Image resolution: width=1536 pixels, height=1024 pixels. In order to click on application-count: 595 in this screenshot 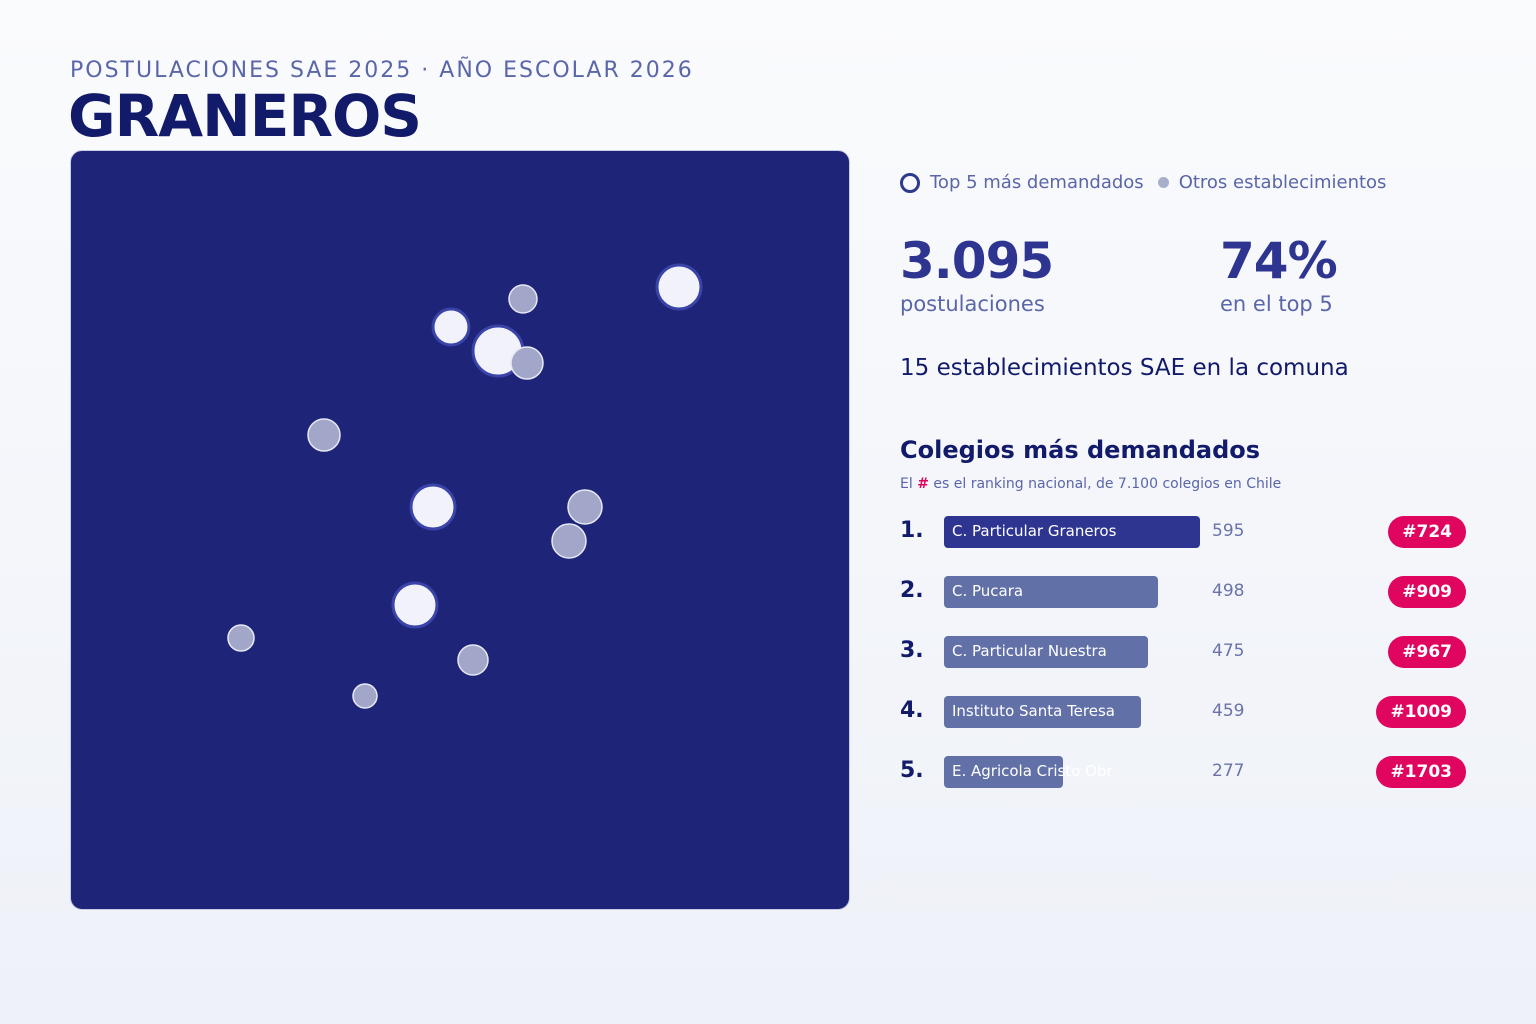, I will do `click(1228, 531)`.